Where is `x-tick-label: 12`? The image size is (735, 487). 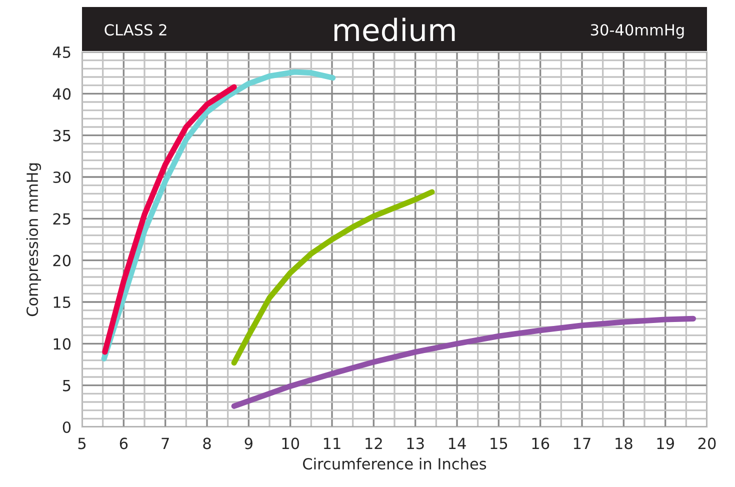
x-tick-label: 12 is located at coordinates (374, 444).